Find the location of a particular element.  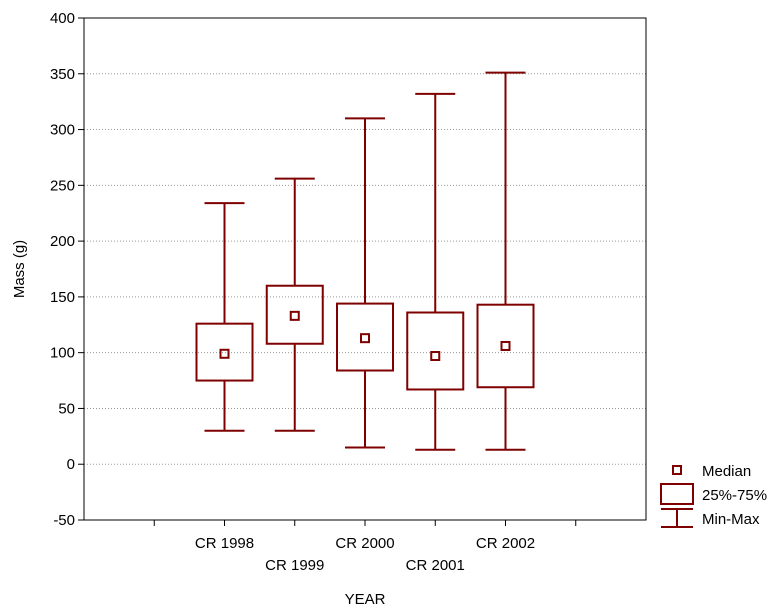

legend-box-symbol is located at coordinates (677, 494).